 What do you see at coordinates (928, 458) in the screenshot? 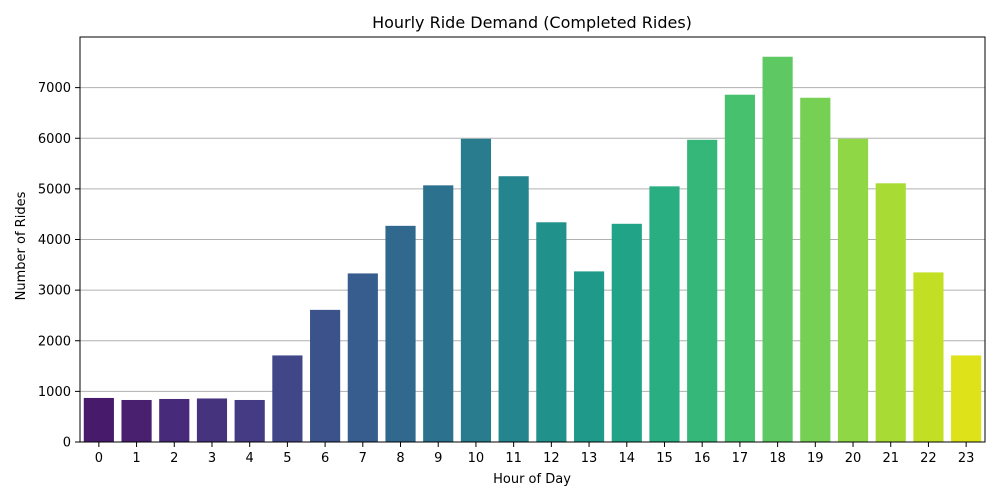
I see `x-tick-label: 22` at bounding box center [928, 458].